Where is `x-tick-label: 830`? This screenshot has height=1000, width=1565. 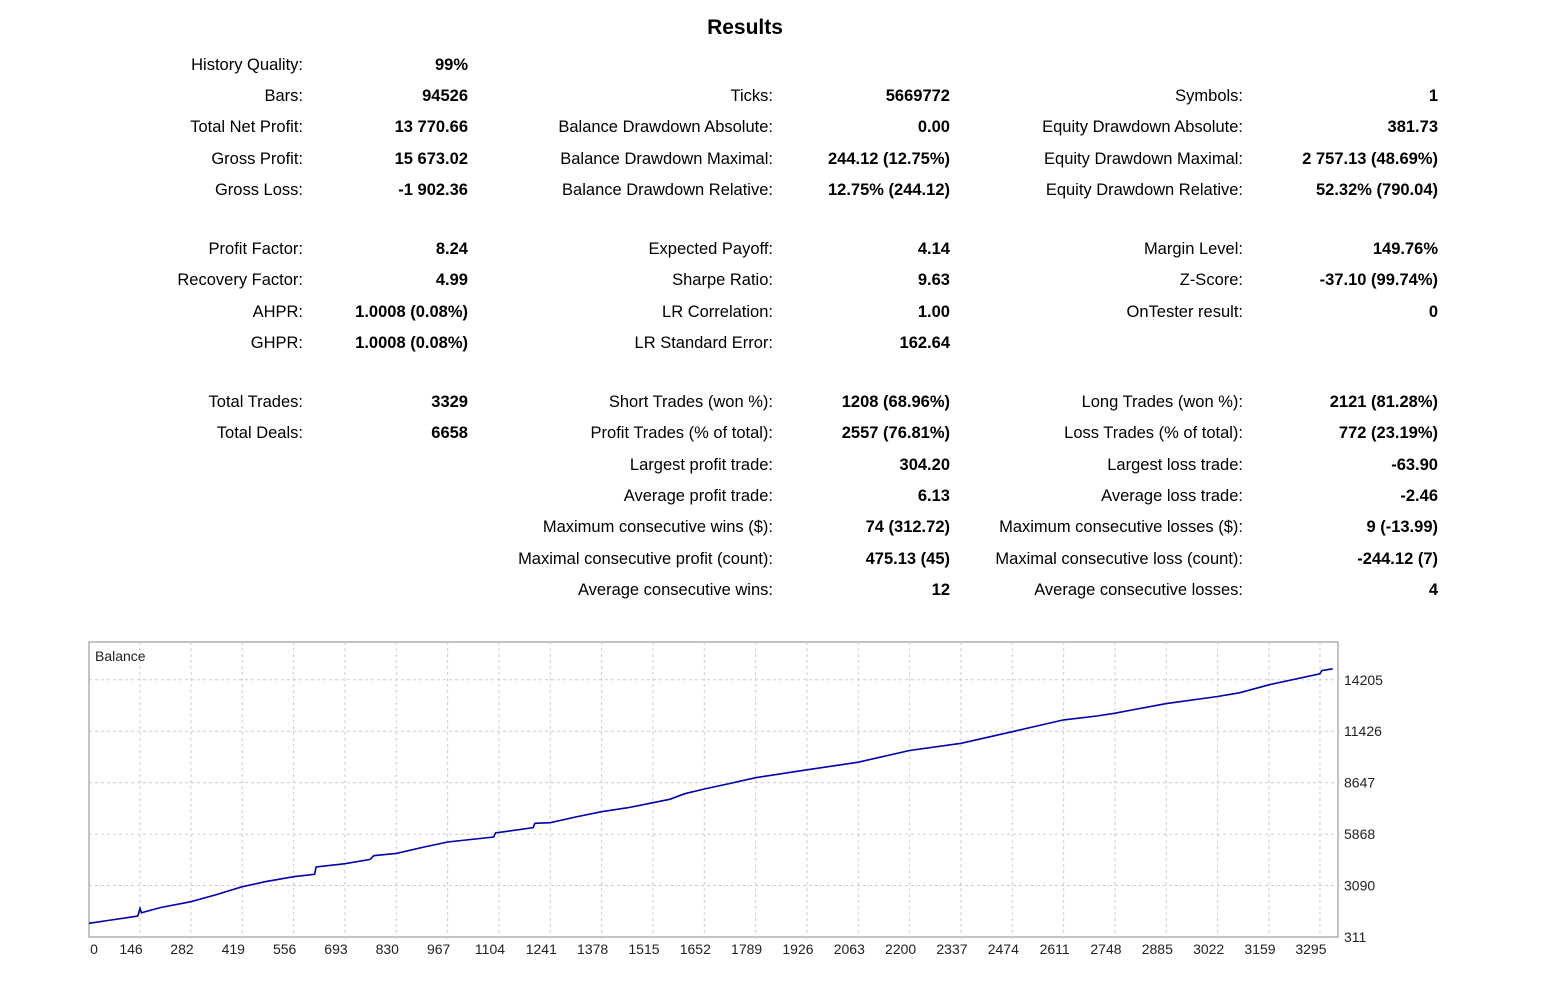
x-tick-label: 830 is located at coordinates (388, 949).